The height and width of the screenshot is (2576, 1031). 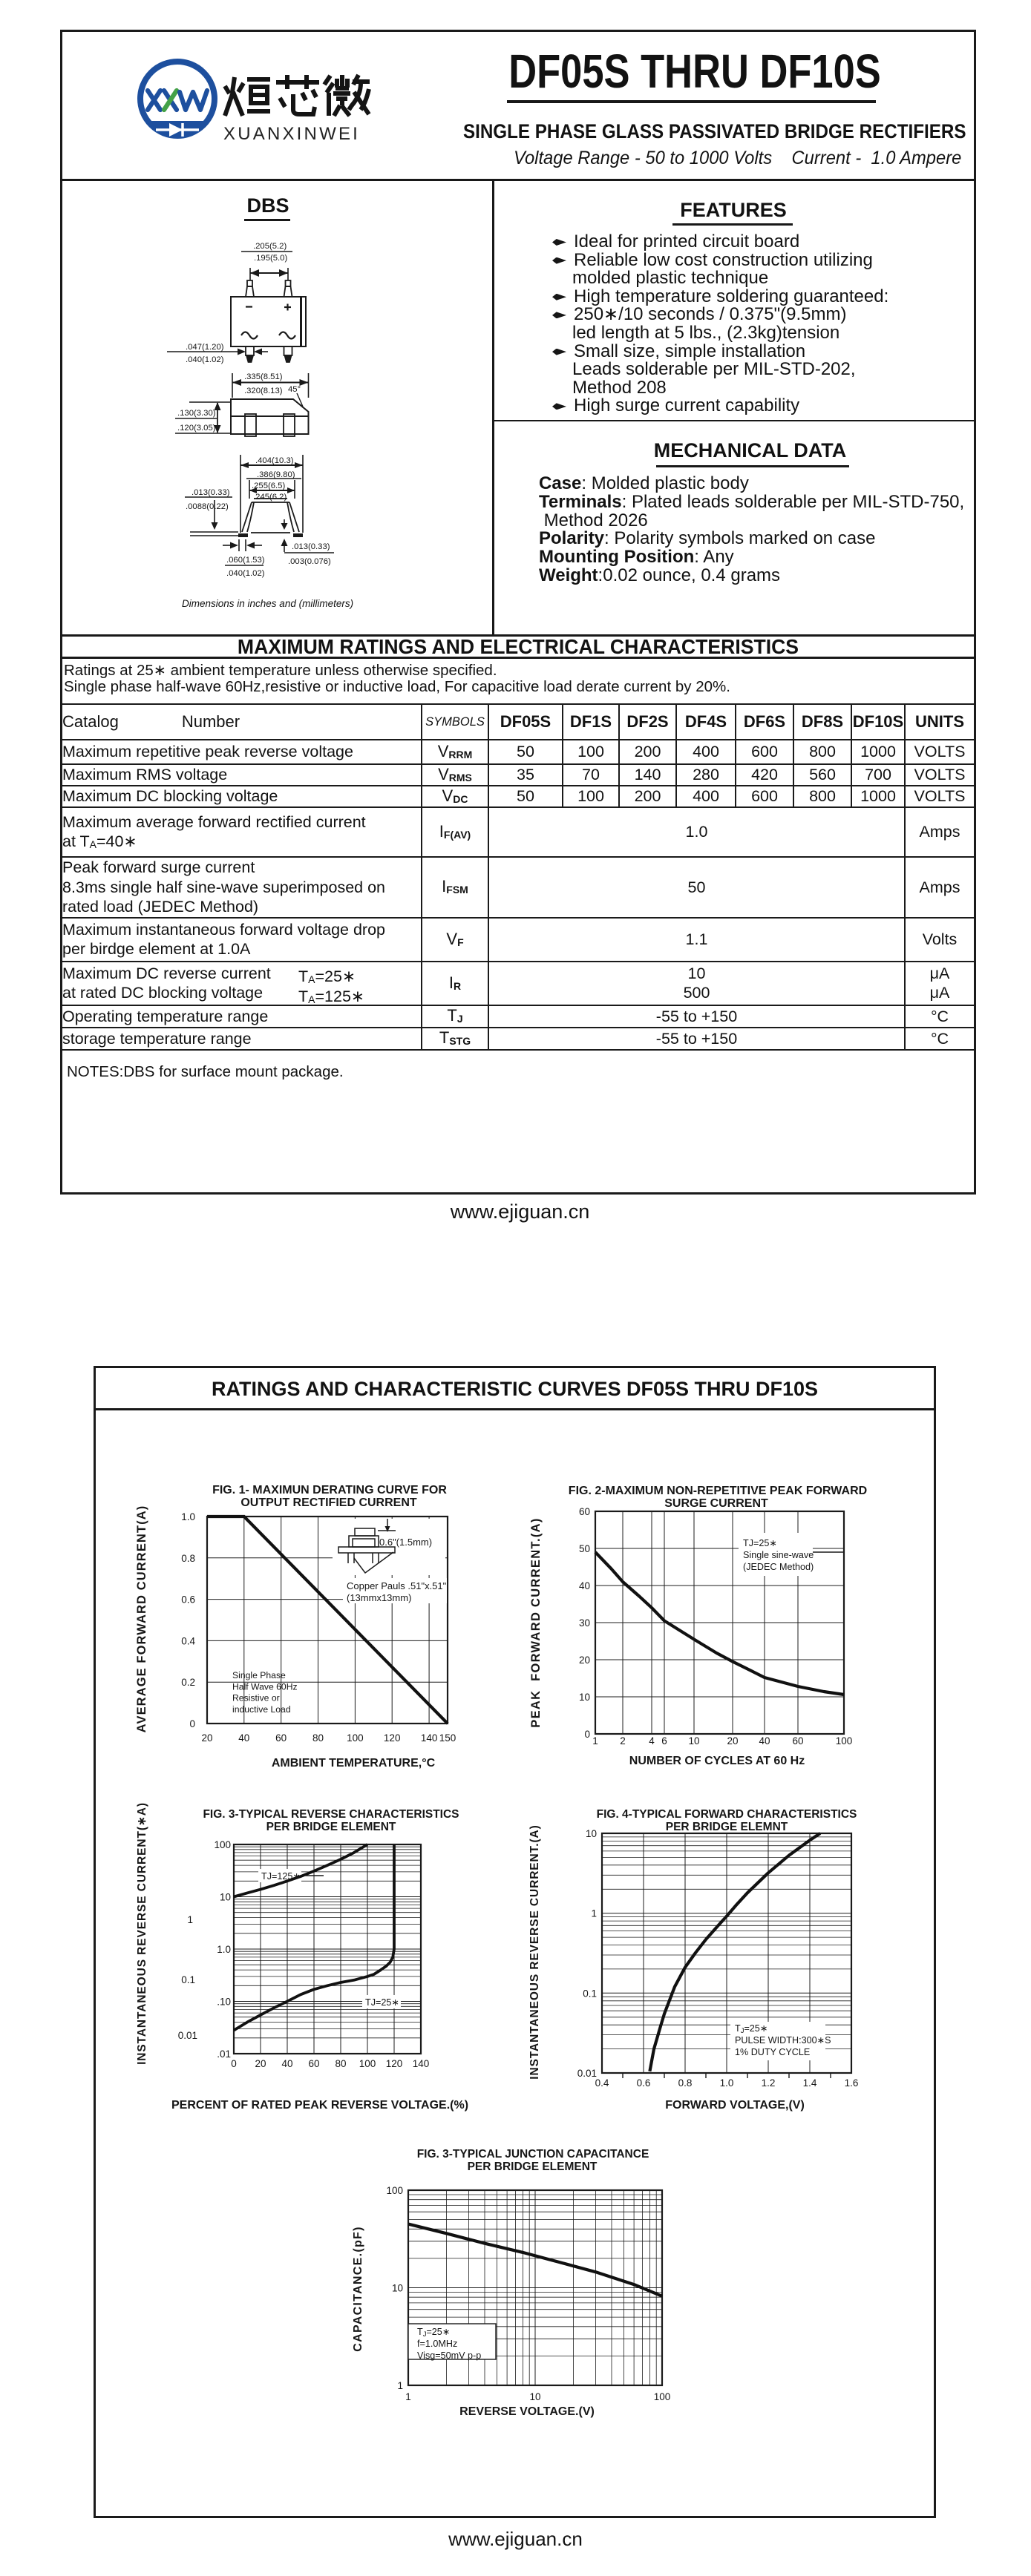 I want to click on svg-text: PER BRIDGE ELEMENT, so click(x=533, y=2167).